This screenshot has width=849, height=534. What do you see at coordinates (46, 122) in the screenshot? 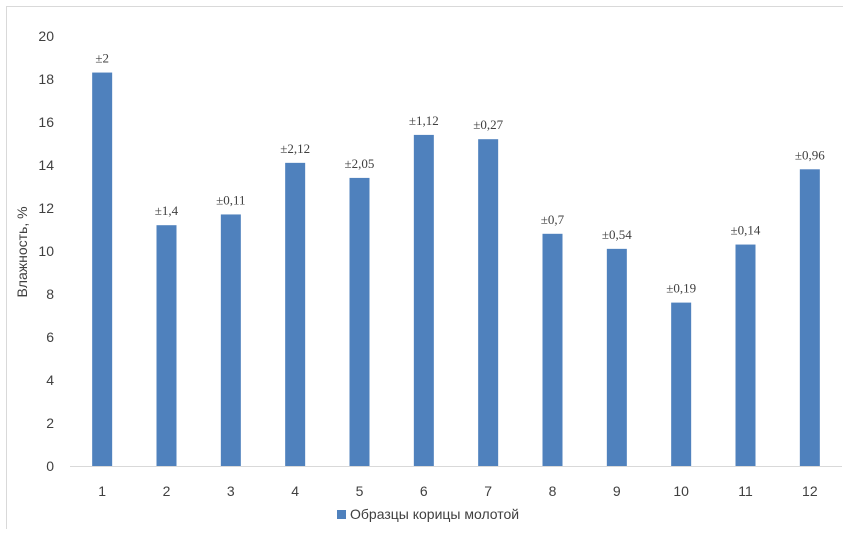
I see `y-tick-label: 16` at bounding box center [46, 122].